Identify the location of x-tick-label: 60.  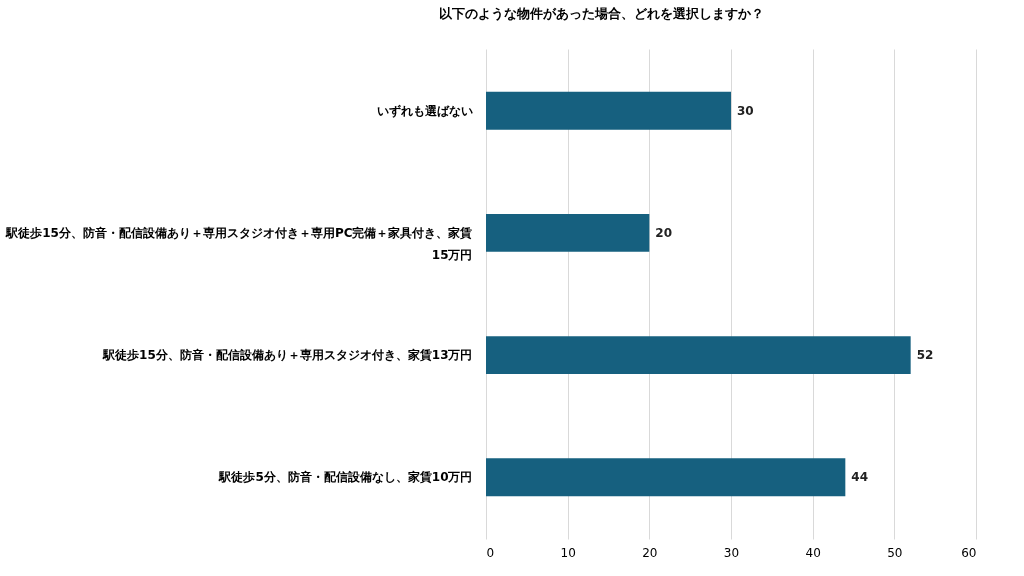
(969, 552).